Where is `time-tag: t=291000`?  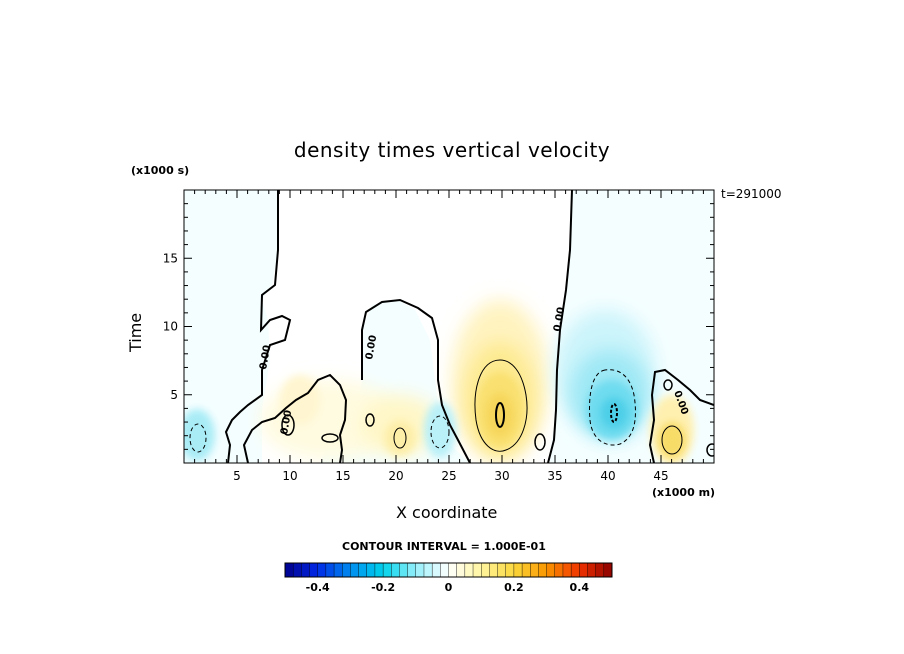
time-tag: t=291000 is located at coordinates (751, 194).